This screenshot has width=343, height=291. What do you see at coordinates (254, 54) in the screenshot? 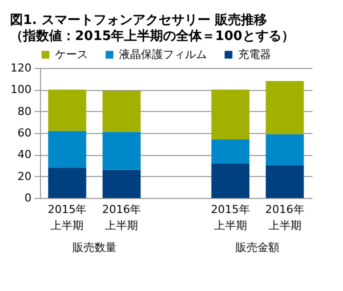
I see `legend-label: 充電器` at bounding box center [254, 54].